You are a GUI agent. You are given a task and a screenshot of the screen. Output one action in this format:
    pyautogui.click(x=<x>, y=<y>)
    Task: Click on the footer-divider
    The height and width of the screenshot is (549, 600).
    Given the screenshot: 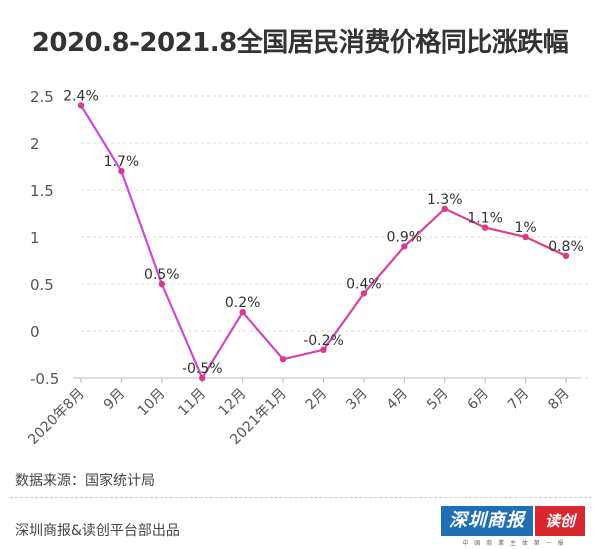 What is the action you would take?
    pyautogui.click(x=301, y=497)
    